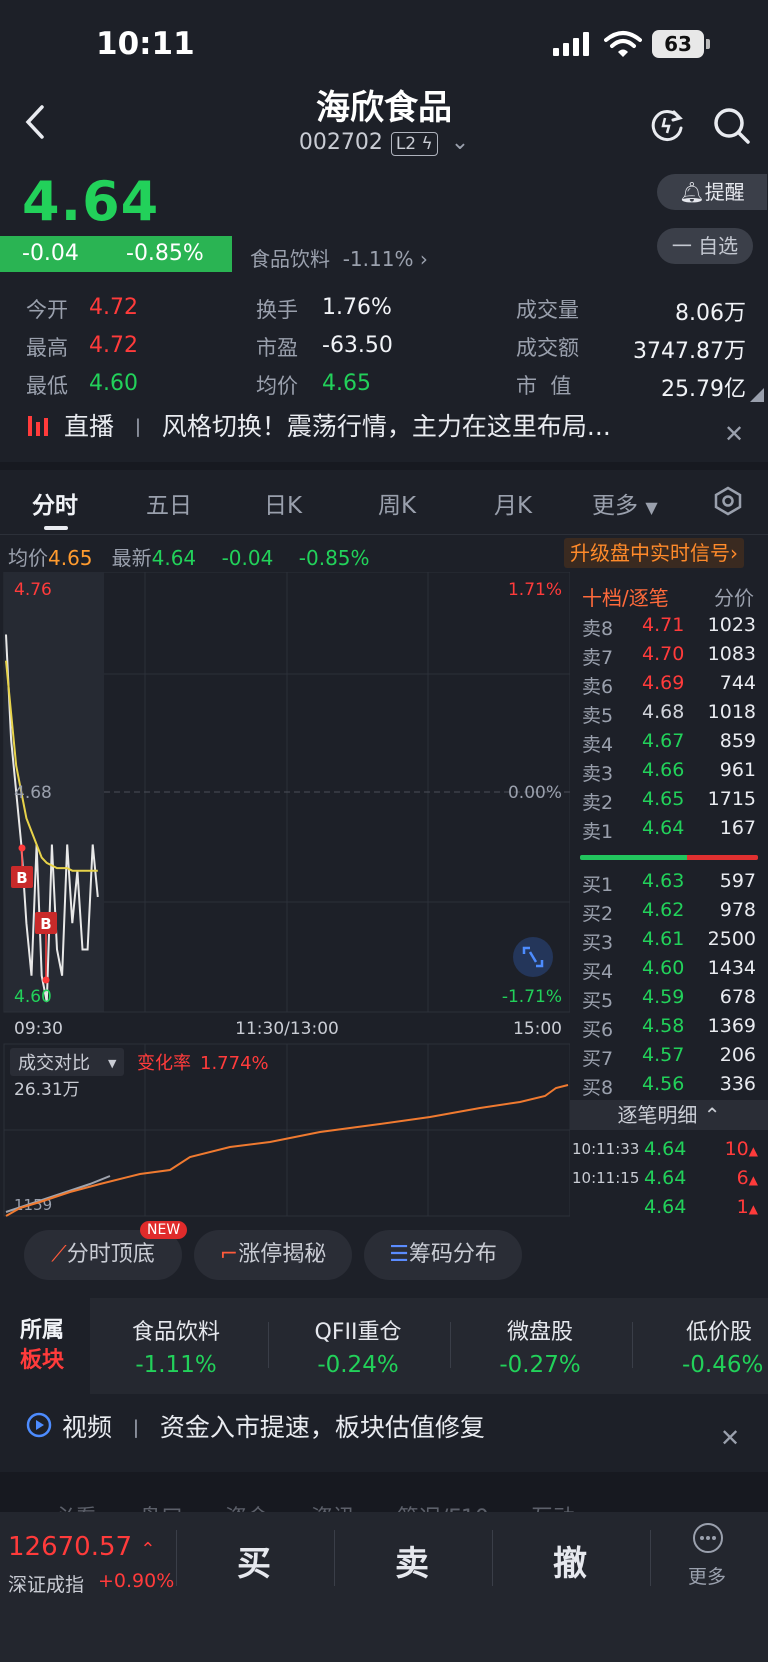 This screenshot has width=768, height=1662. I want to click on price-line, so click(52, 818).